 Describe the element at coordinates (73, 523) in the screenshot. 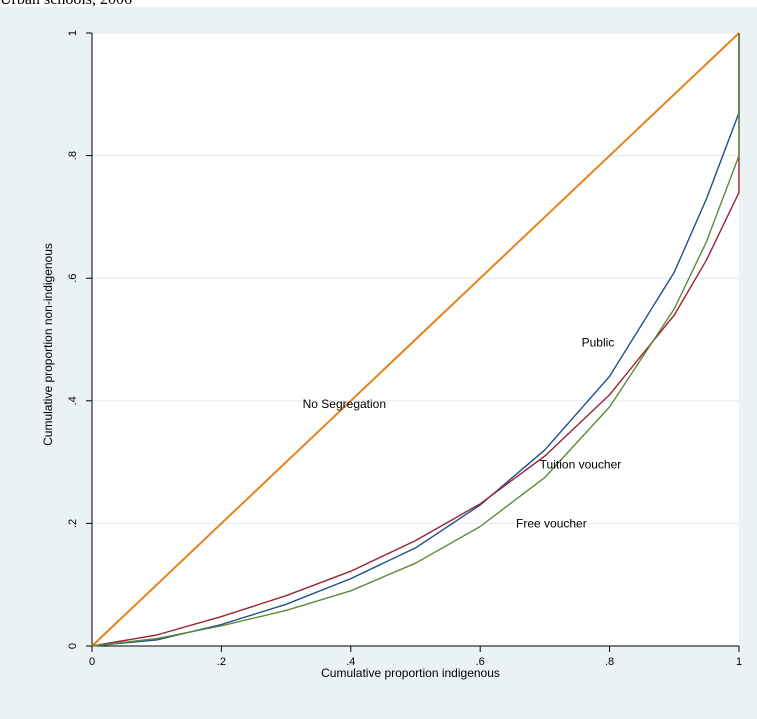

I see `y-tick-label: .2` at that location.